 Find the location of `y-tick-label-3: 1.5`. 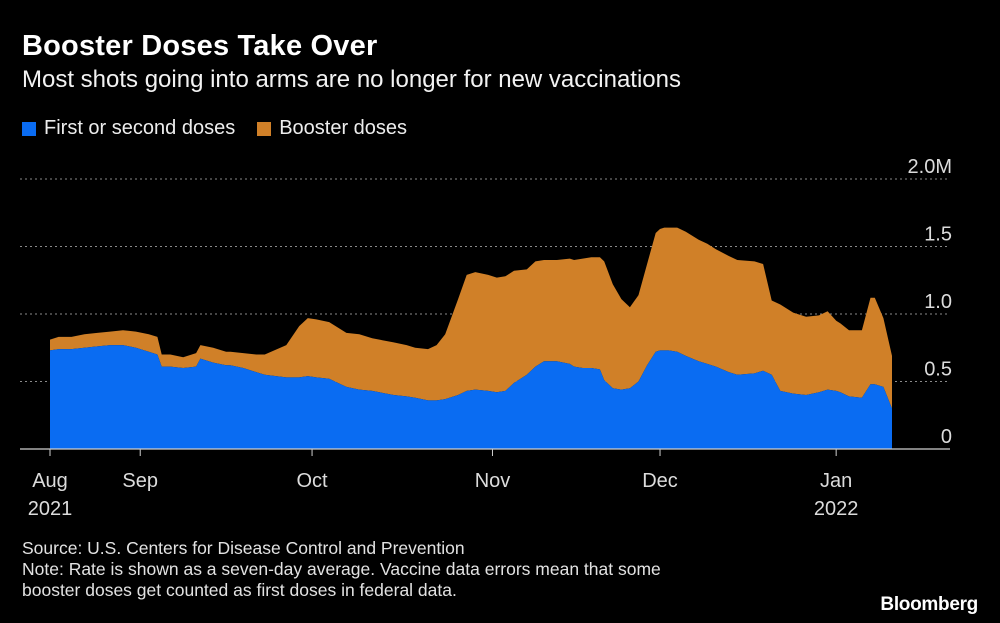

y-tick-label-3: 1.5 is located at coordinates (938, 235).